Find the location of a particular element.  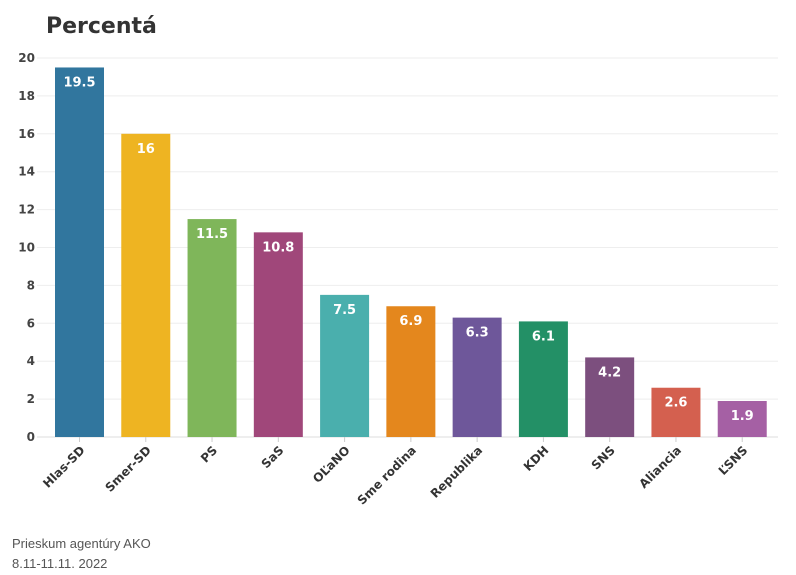

data-label: 7.5 is located at coordinates (344, 310).